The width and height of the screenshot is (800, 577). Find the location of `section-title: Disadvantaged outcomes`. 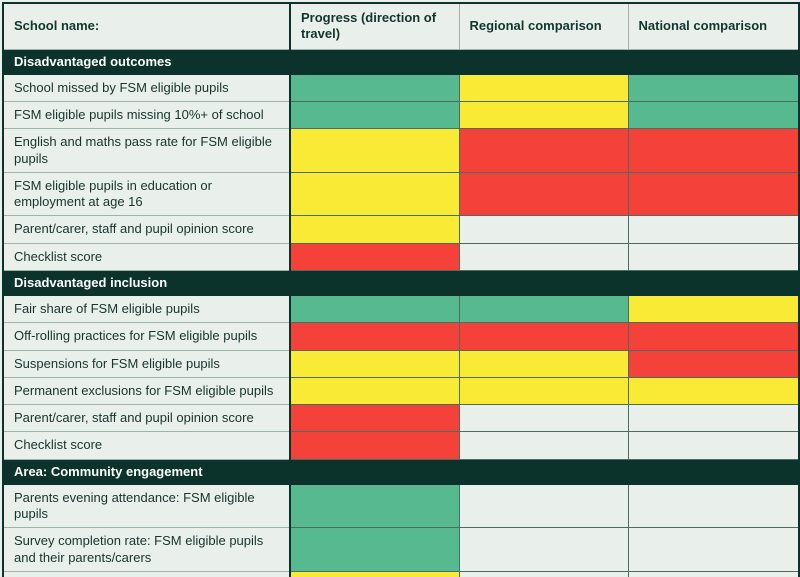

section-title: Disadvantaged outcomes is located at coordinates (401, 61).